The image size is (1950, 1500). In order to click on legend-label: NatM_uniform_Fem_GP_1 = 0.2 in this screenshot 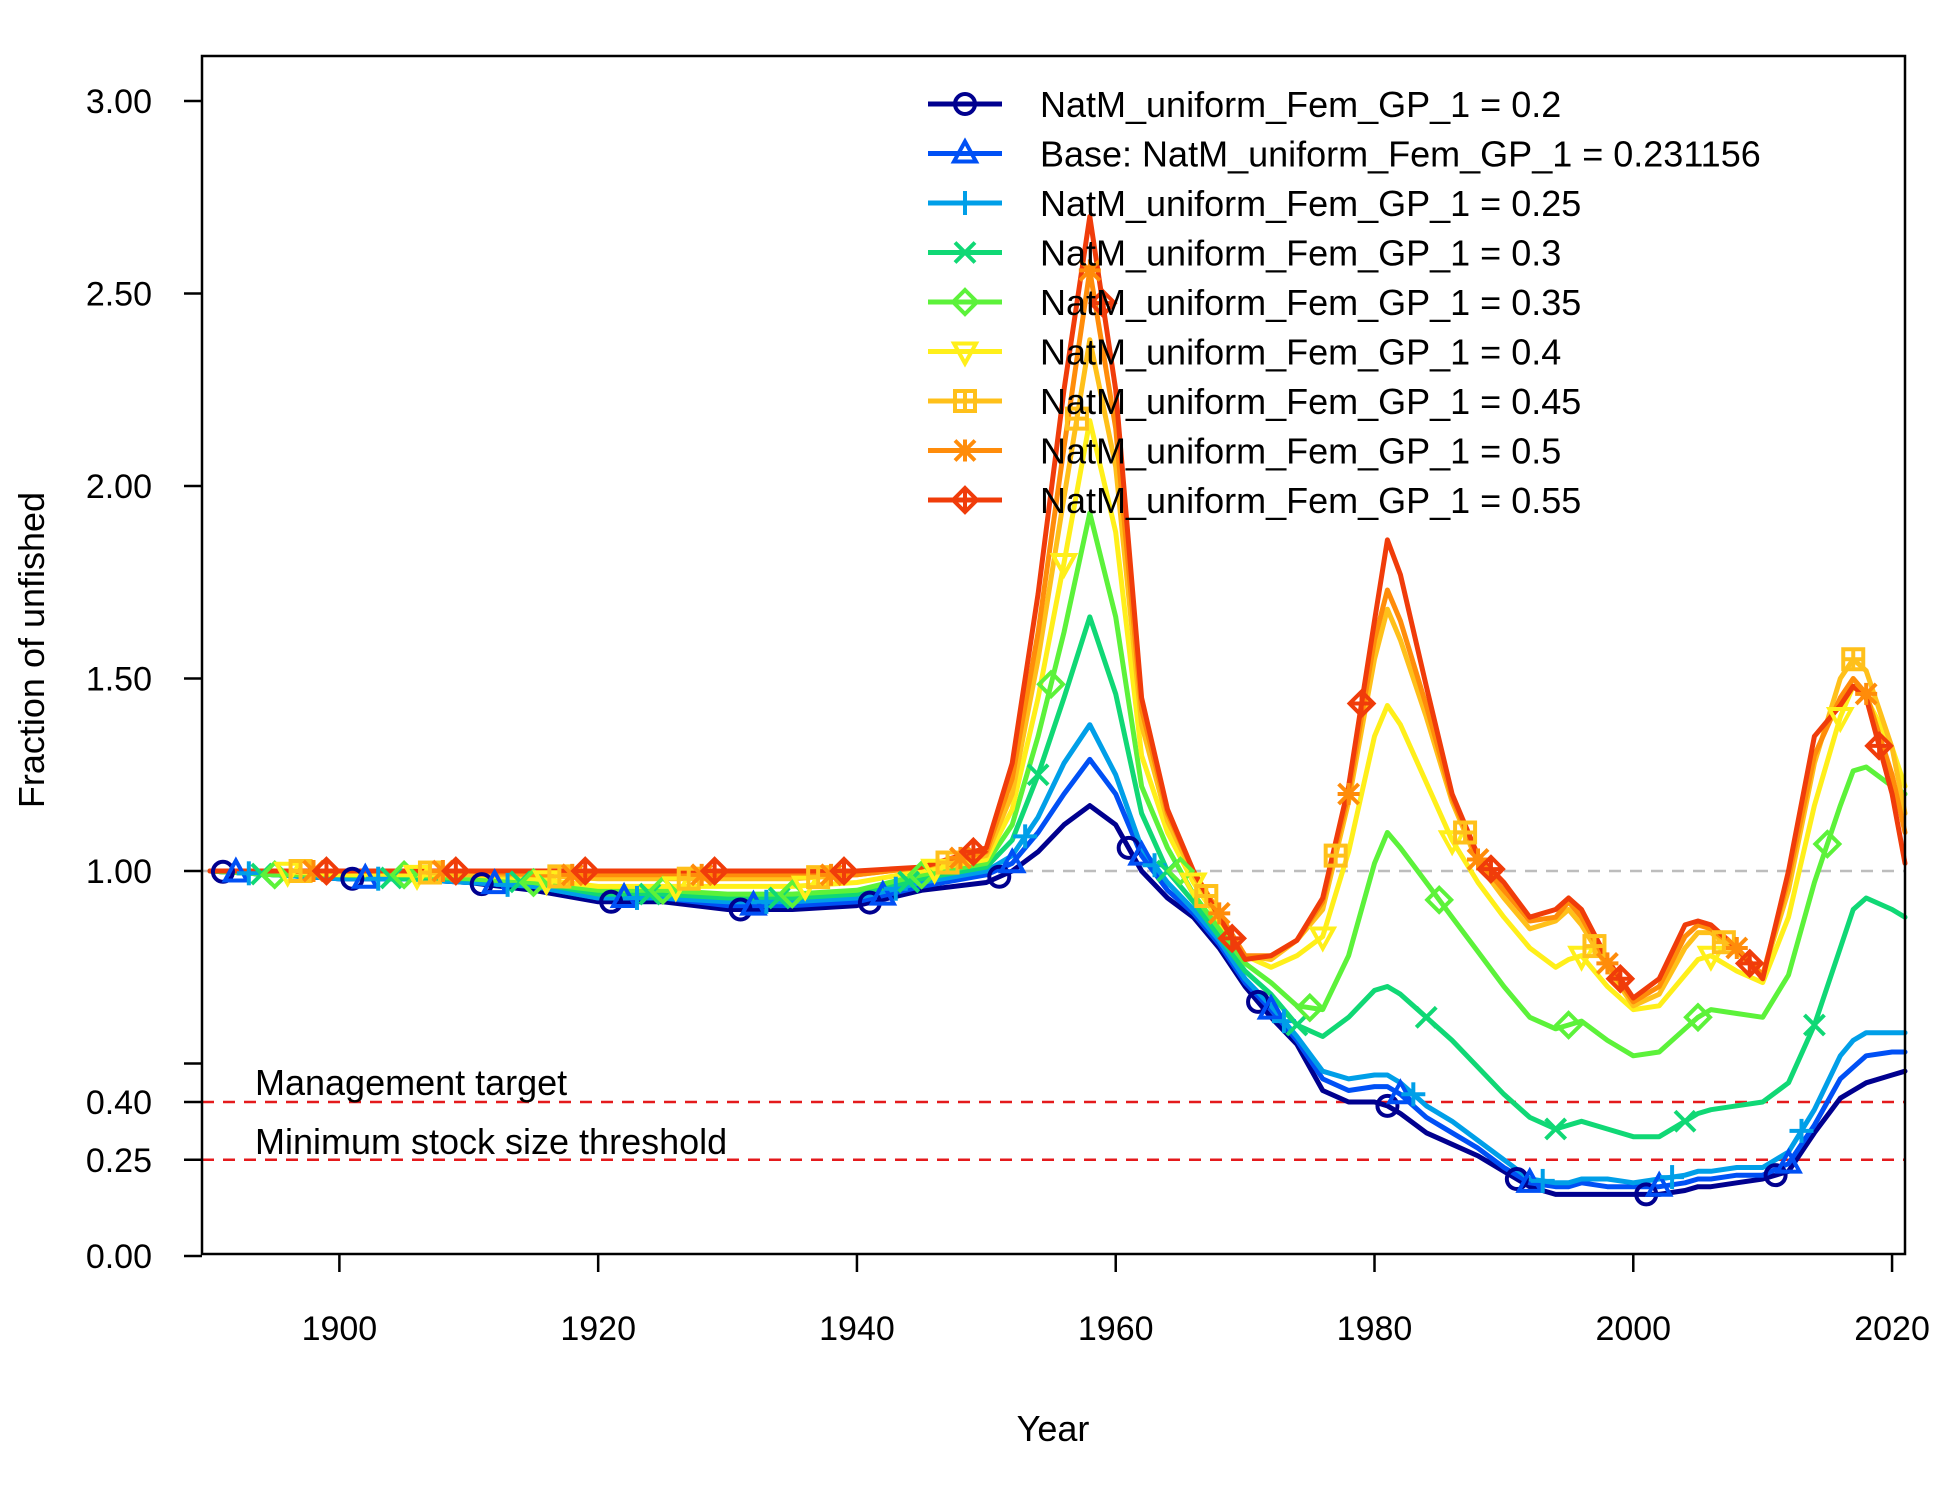, I will do `click(1300, 104)`.